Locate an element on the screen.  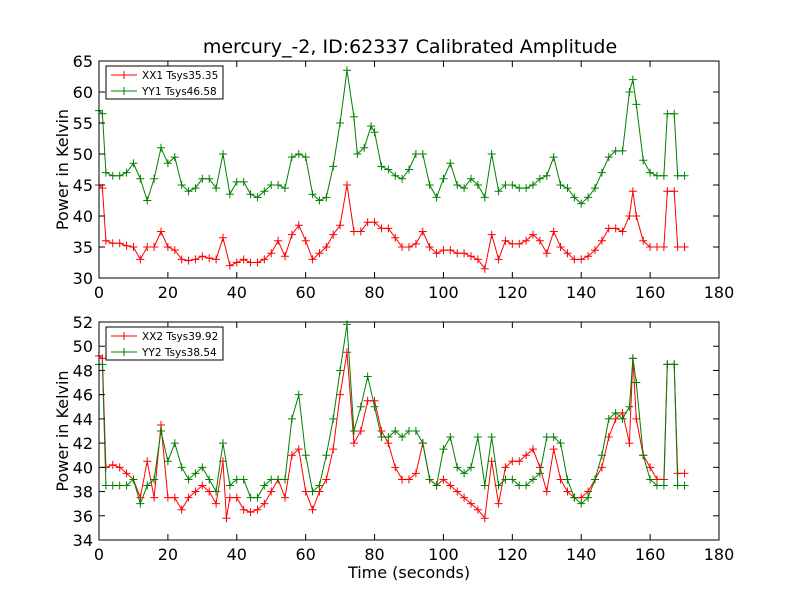
y-tick-label: 44 is located at coordinates (83, 419).